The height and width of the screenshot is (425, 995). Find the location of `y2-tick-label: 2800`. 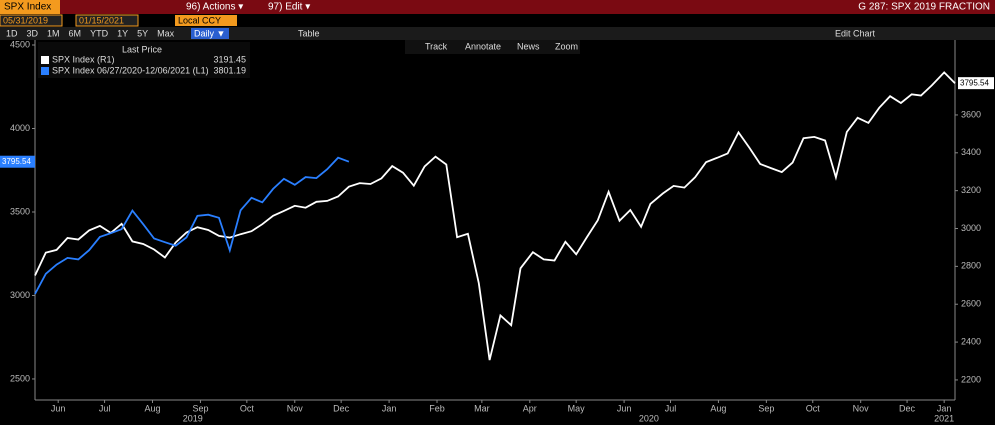

y2-tick-label: 2800 is located at coordinates (971, 266).